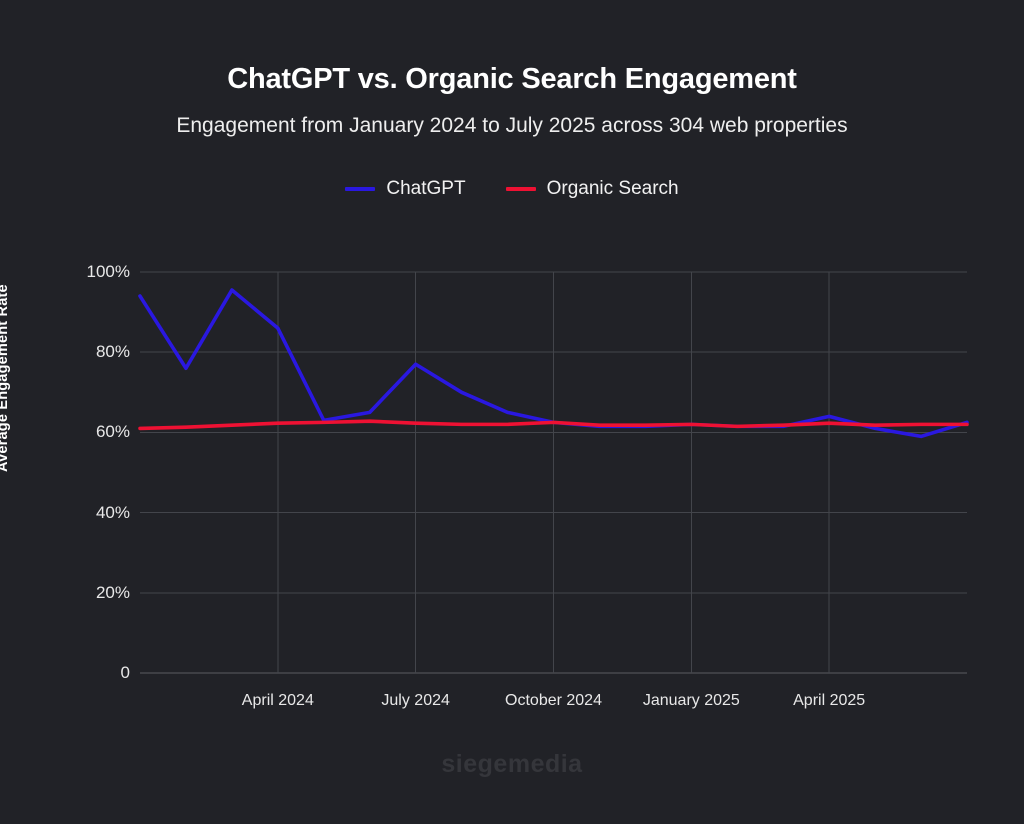 Image resolution: width=1024 pixels, height=824 pixels. I want to click on y-tick-label: 100%, so click(108, 271).